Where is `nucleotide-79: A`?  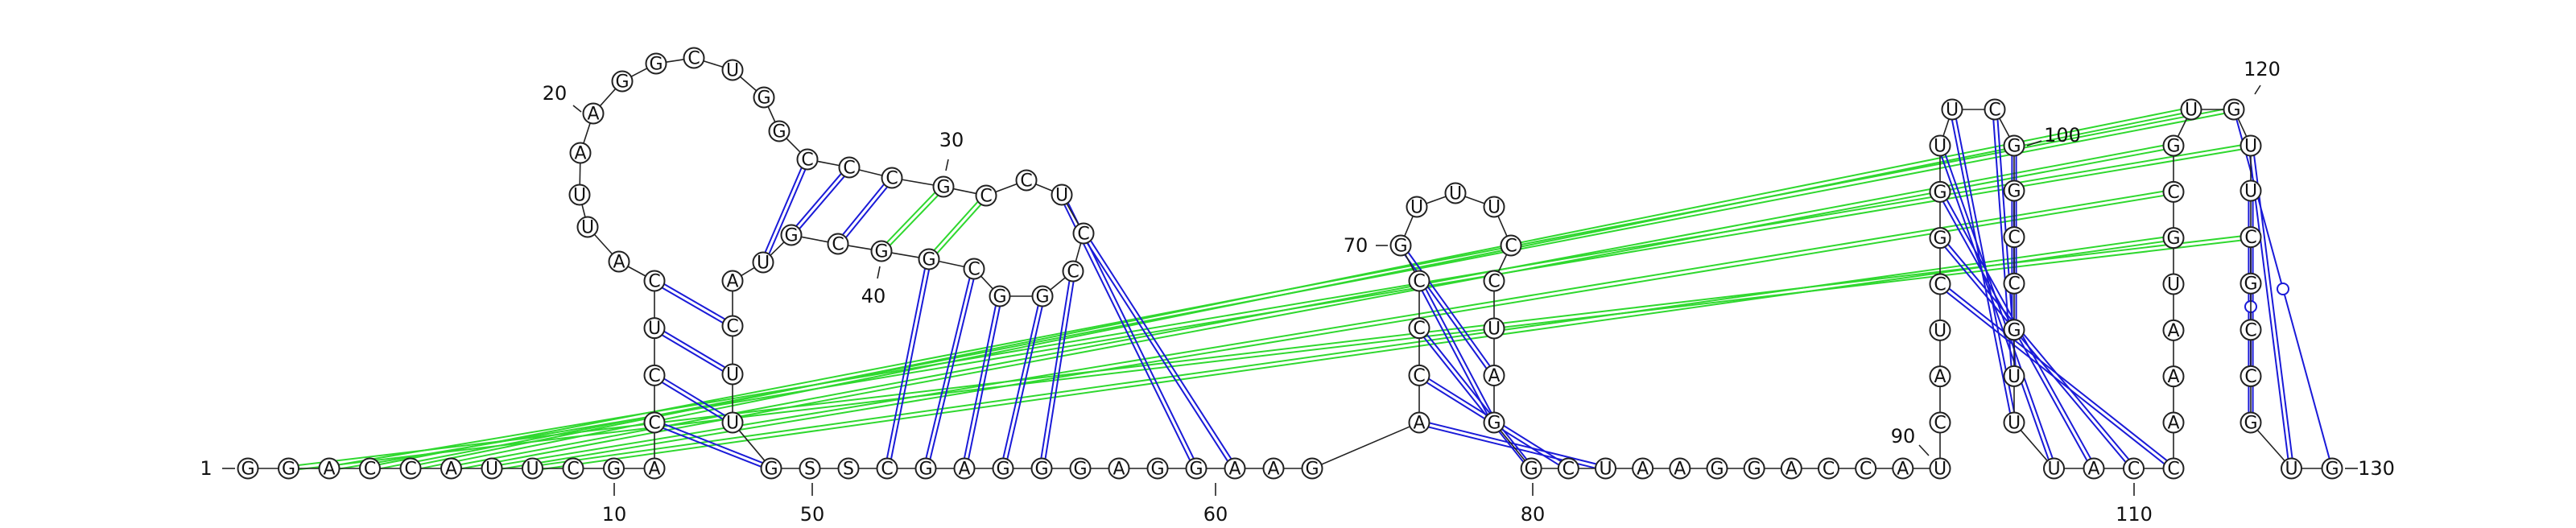 nucleotide-79: A is located at coordinates (1643, 469).